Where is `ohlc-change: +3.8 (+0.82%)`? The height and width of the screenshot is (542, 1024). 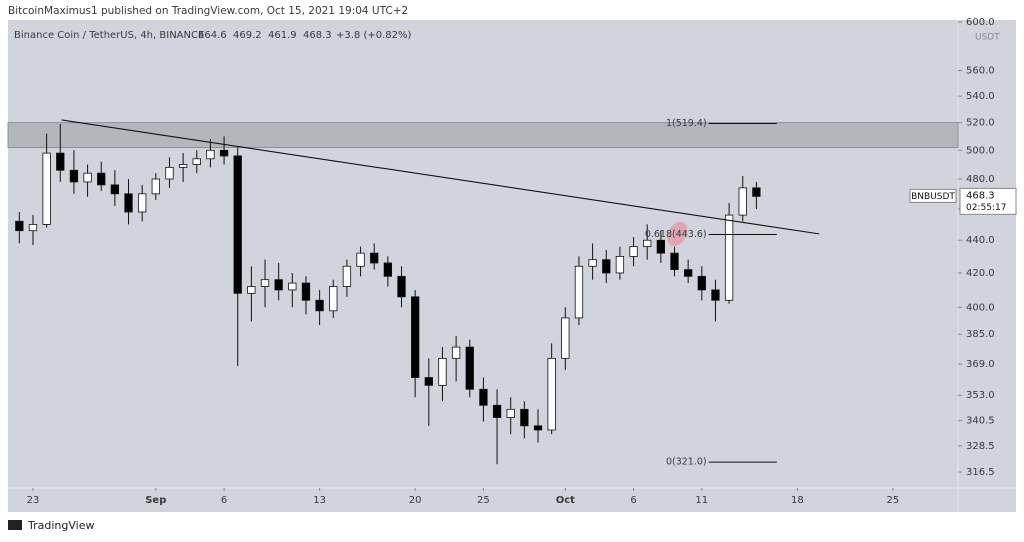
ohlc-change: +3.8 (+0.82%) is located at coordinates (374, 35).